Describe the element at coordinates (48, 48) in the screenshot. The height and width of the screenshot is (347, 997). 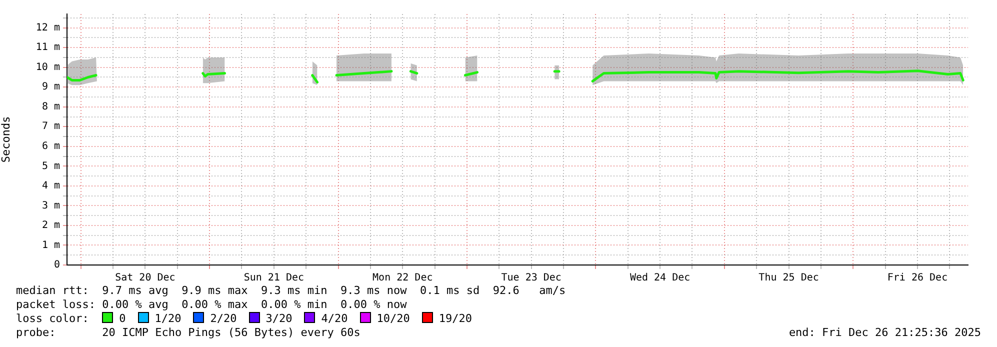
I see `y-tick-label: 11 m` at that location.